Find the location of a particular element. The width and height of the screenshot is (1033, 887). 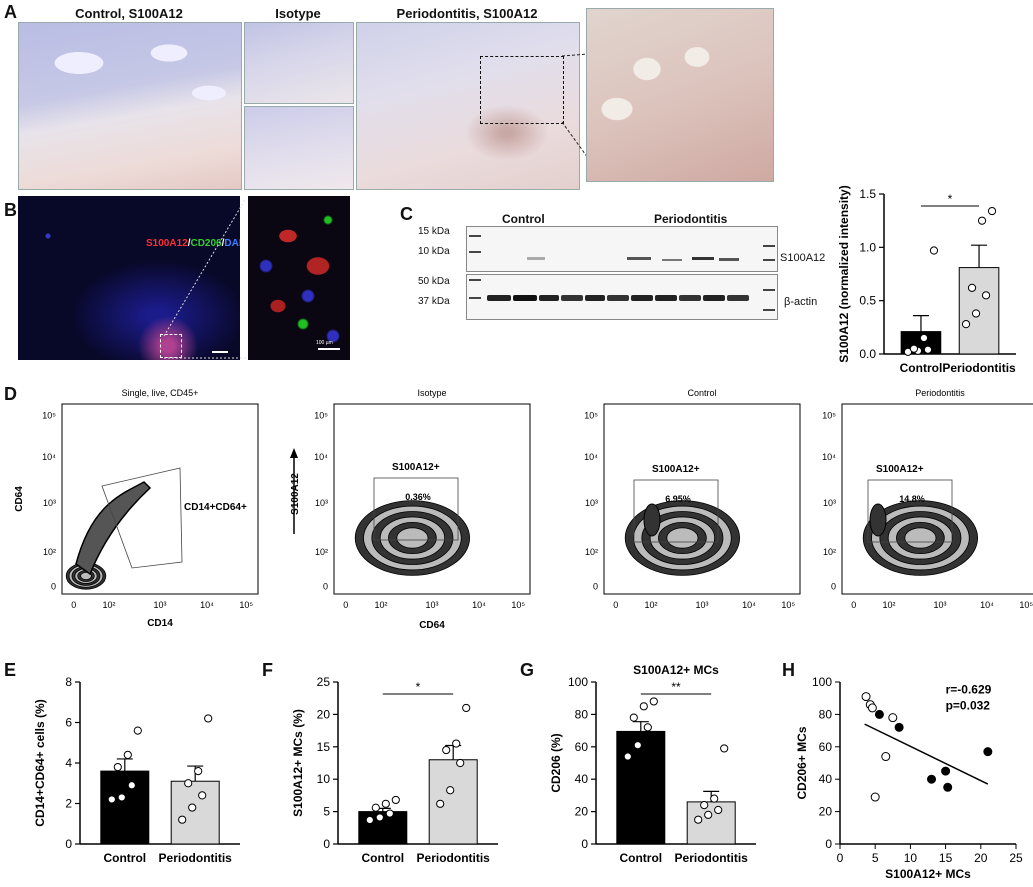

y-tick-label: 1.0 is located at coordinates (867, 247).